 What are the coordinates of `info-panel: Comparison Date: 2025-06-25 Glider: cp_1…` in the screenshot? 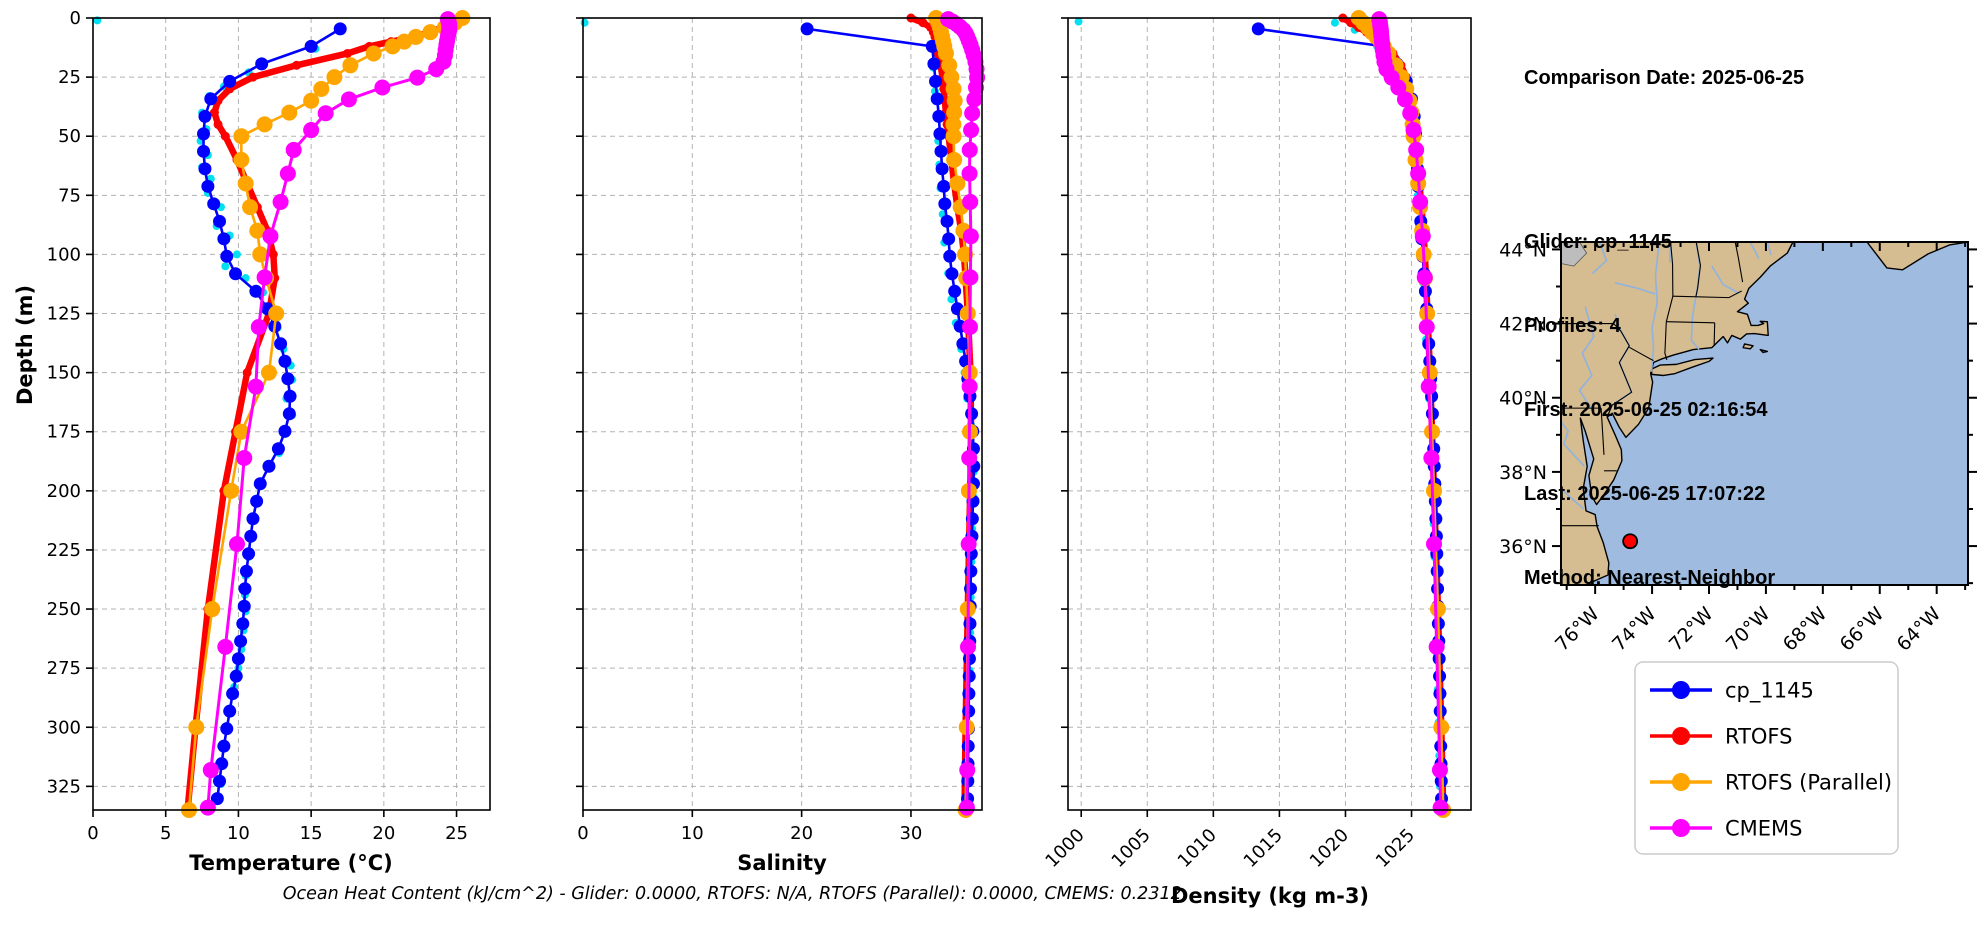 It's located at (1664, 314).